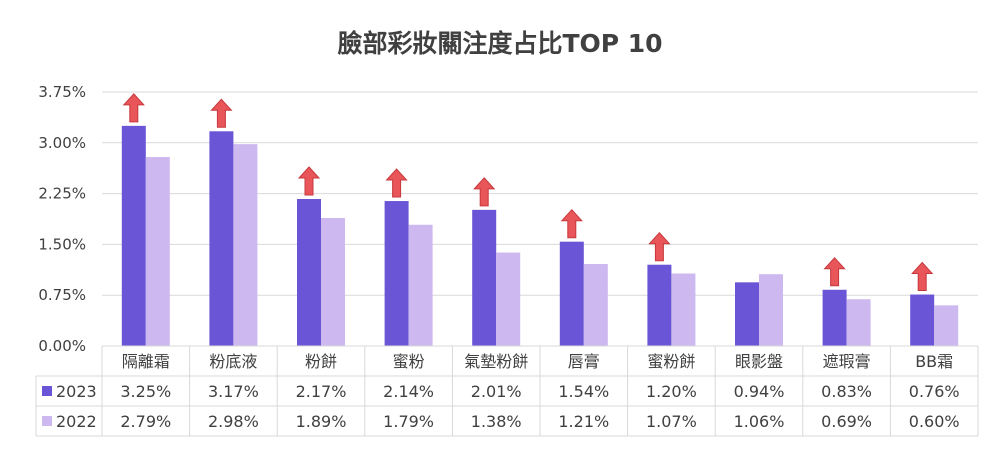 This screenshot has width=1000, height=450. I want to click on data-label: 0.76%, so click(934, 391).